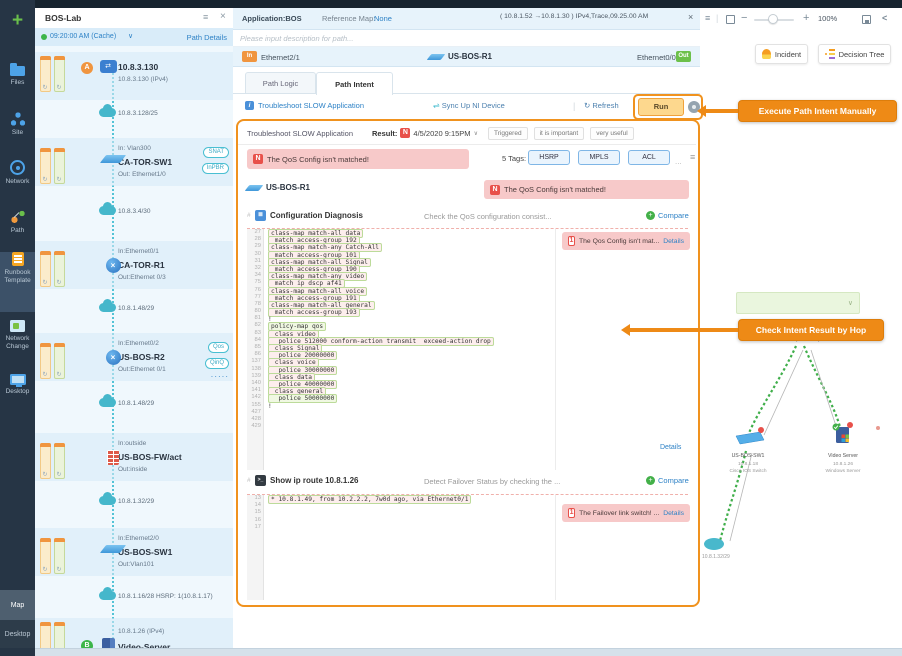 This screenshot has height=656, width=902. I want to click on intent-link: Troubleshoot SLOW Application, so click(311, 105).